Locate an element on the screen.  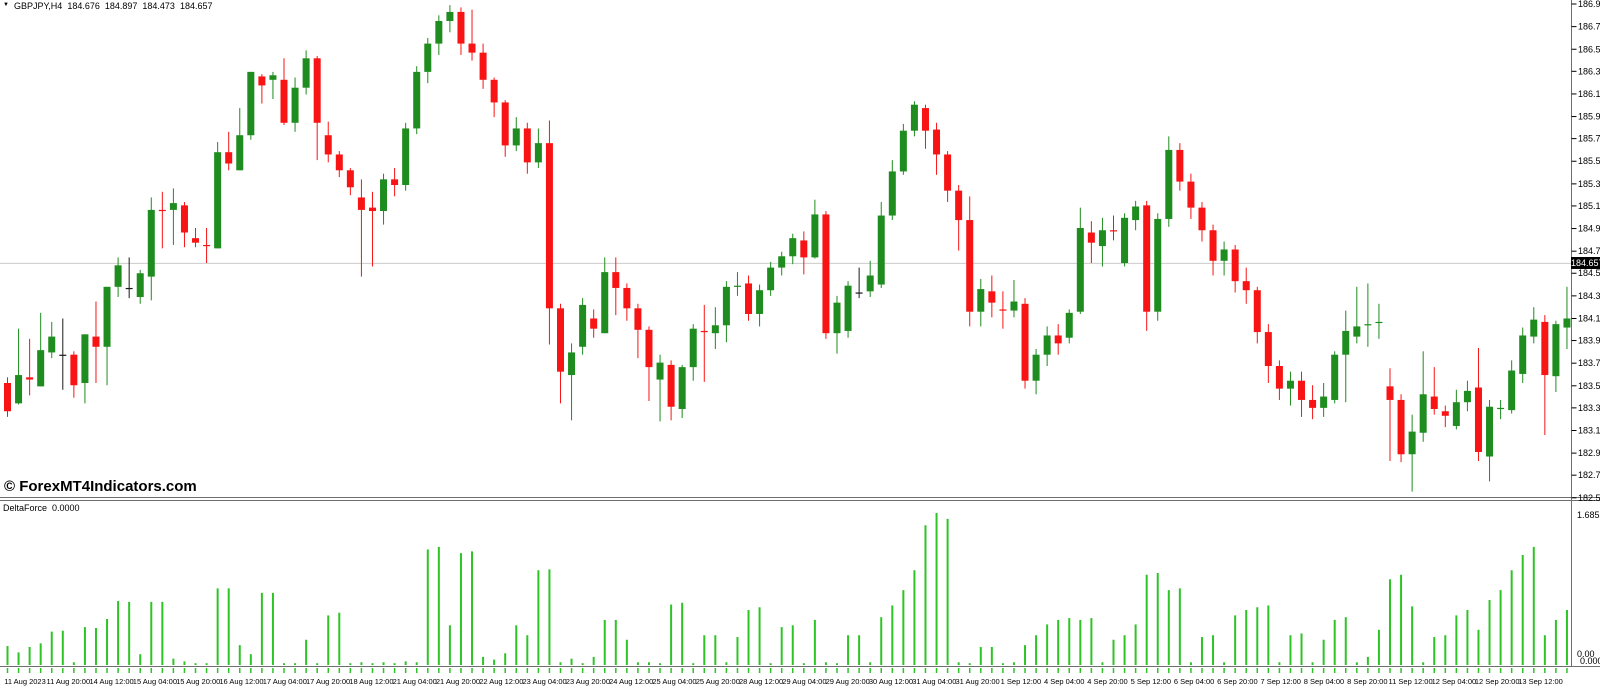
price-axis-label: 183.180 is located at coordinates (1589, 430).